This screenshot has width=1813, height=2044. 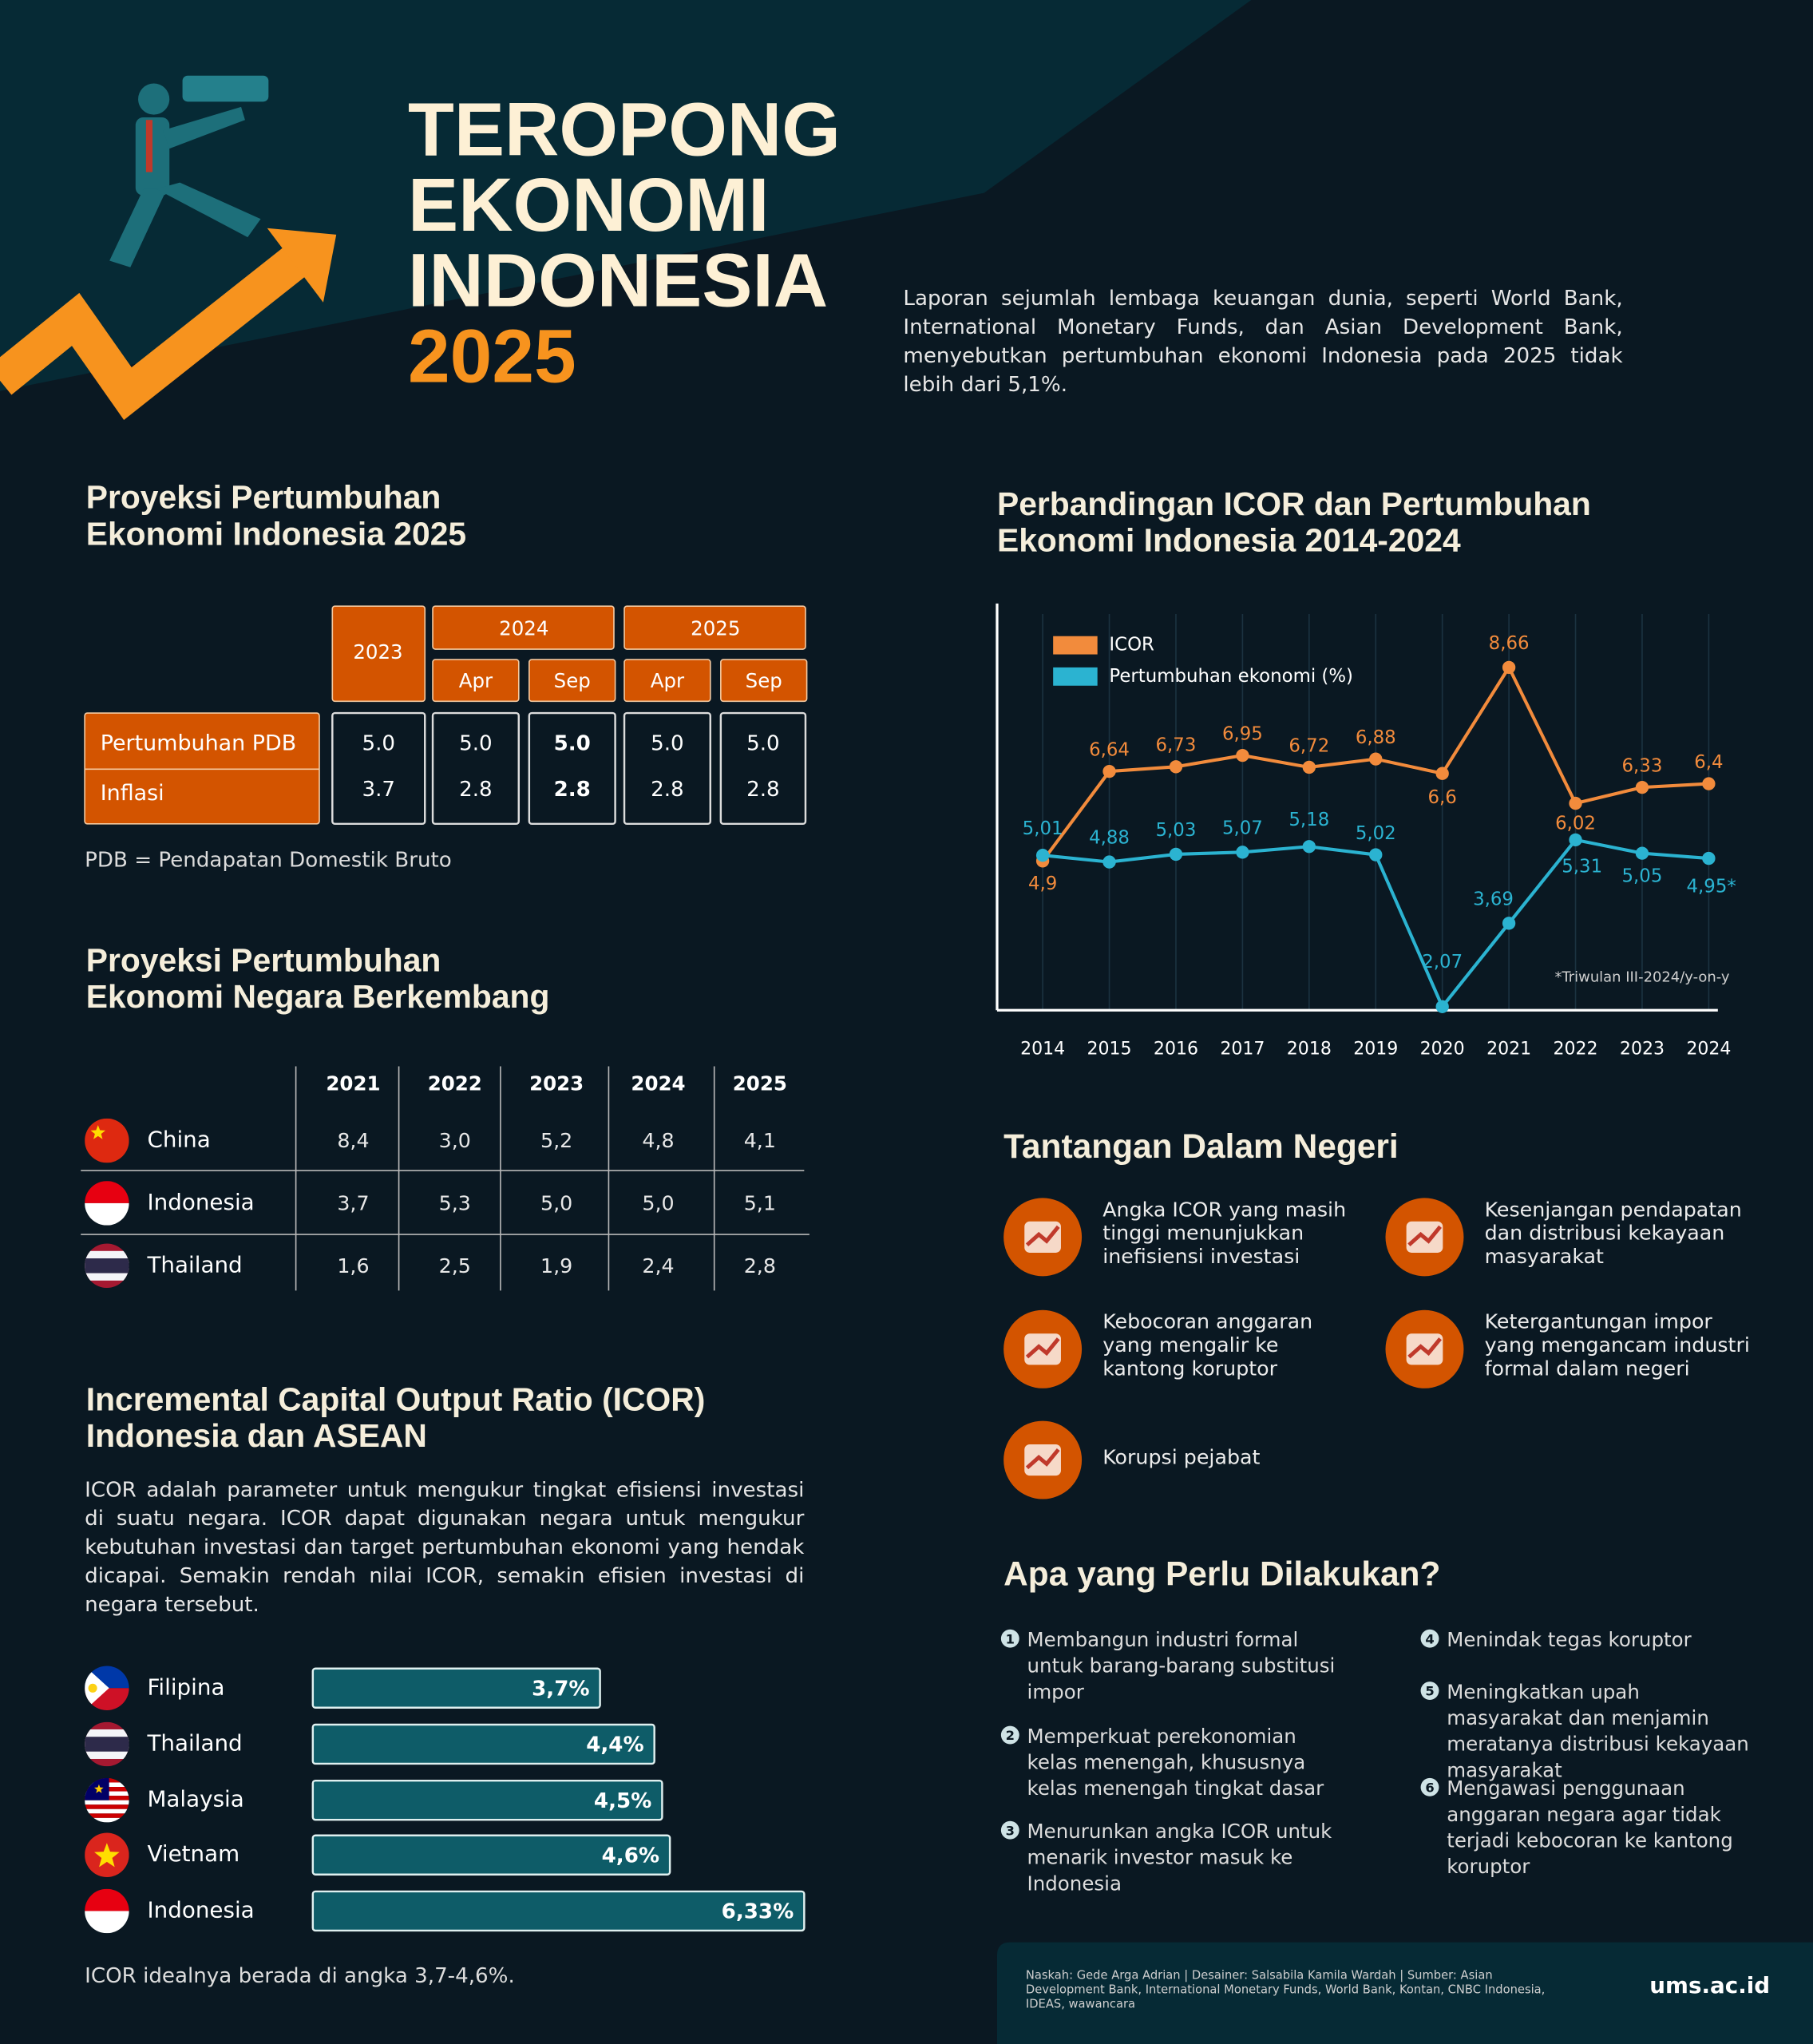 What do you see at coordinates (379, 790) in the screenshot?
I see `cell-value: 3.7` at bounding box center [379, 790].